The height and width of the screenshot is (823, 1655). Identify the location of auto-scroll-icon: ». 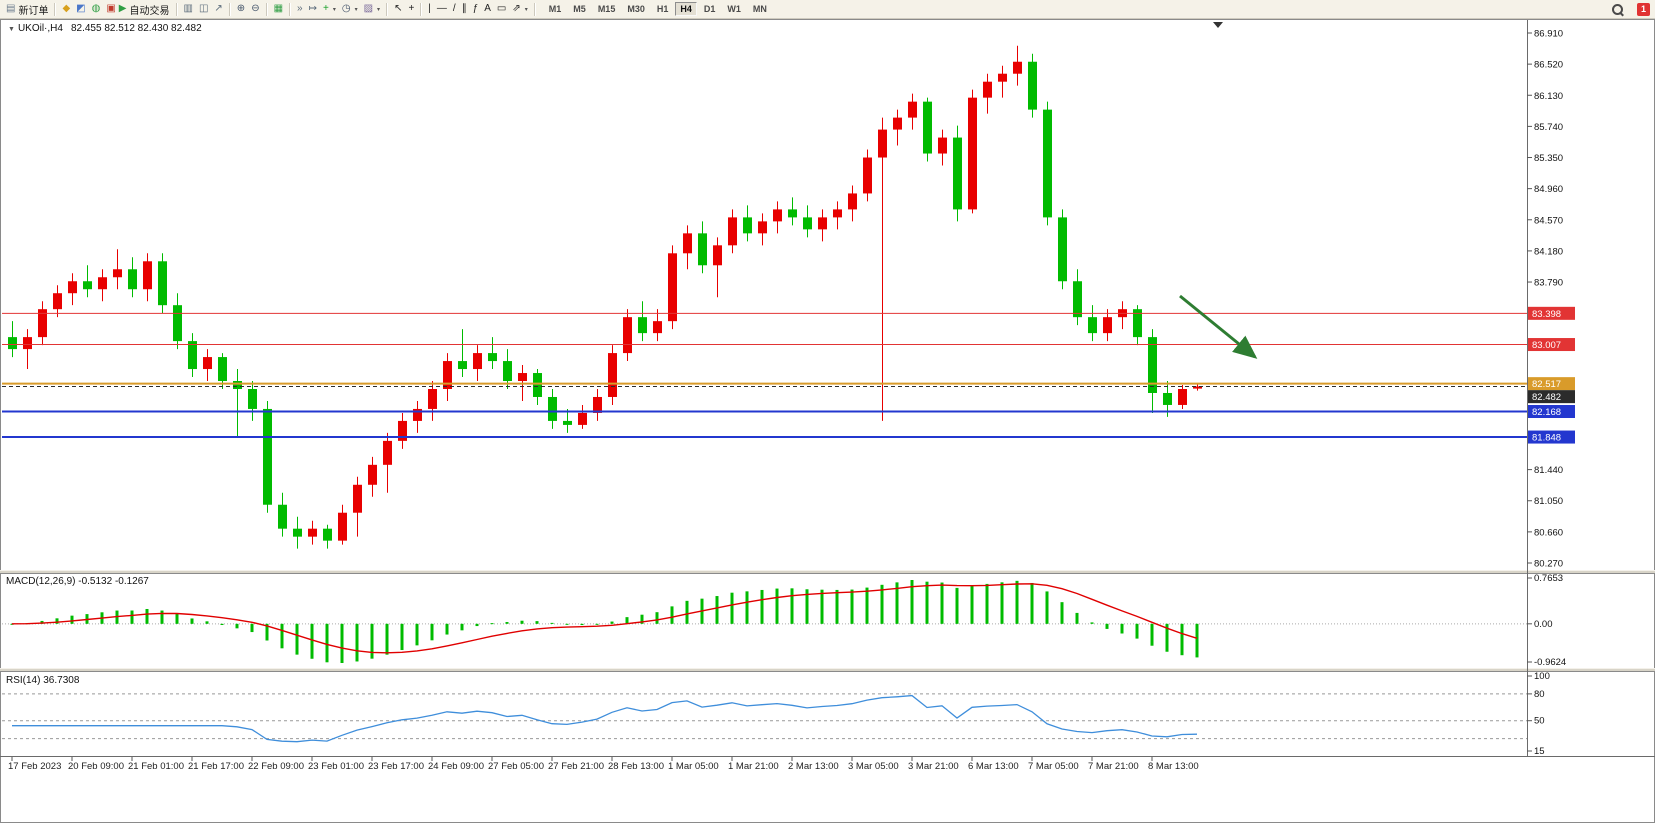
(300, 8).